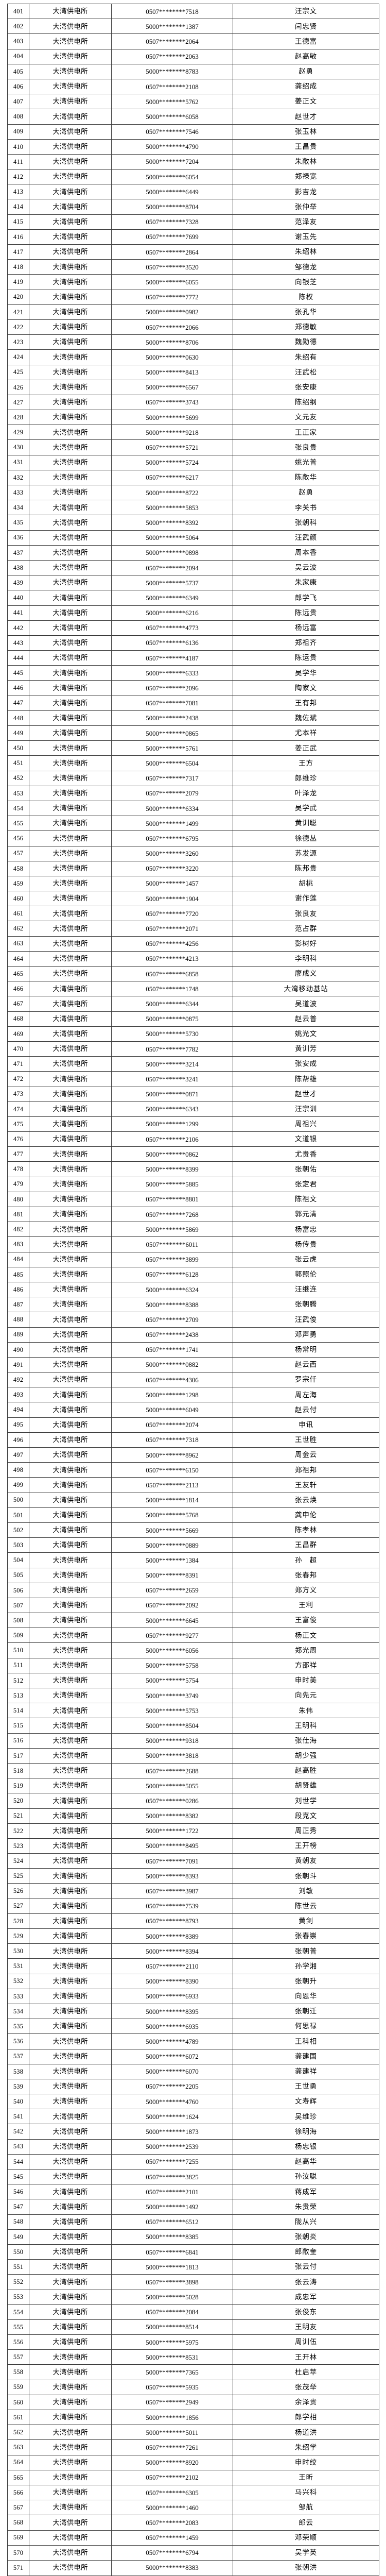 The height and width of the screenshot is (2576, 386). I want to click on table-row: 523 大湾供电所 5000********8495 王开榜, so click(193, 1846).